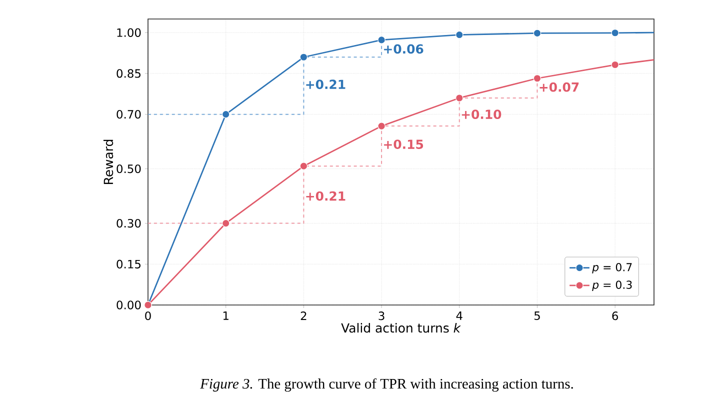 Image resolution: width=725 pixels, height=417 pixels. I want to click on y-tick-label: 0.50, so click(128, 169).